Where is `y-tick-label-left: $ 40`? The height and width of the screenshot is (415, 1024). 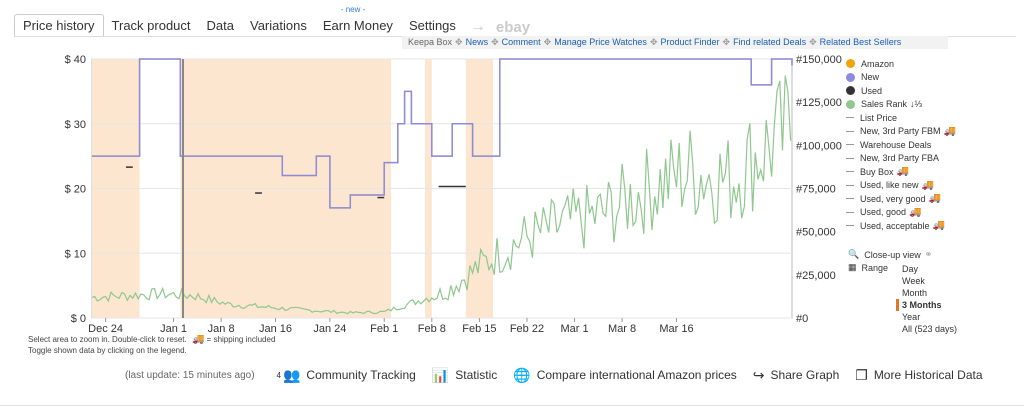
y-tick-label-left: $ 40 is located at coordinates (75, 60).